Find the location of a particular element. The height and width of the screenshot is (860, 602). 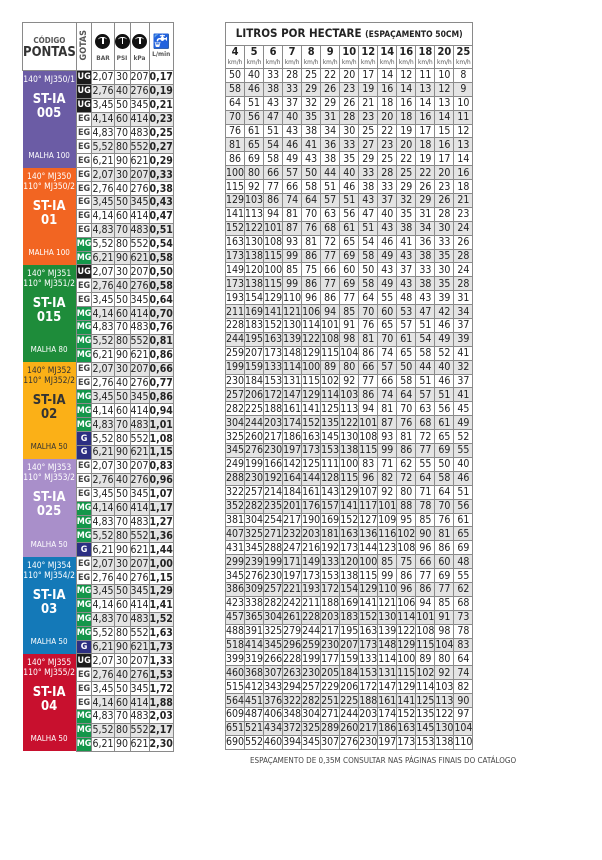

kpa-header: kPa is located at coordinates (139, 46).